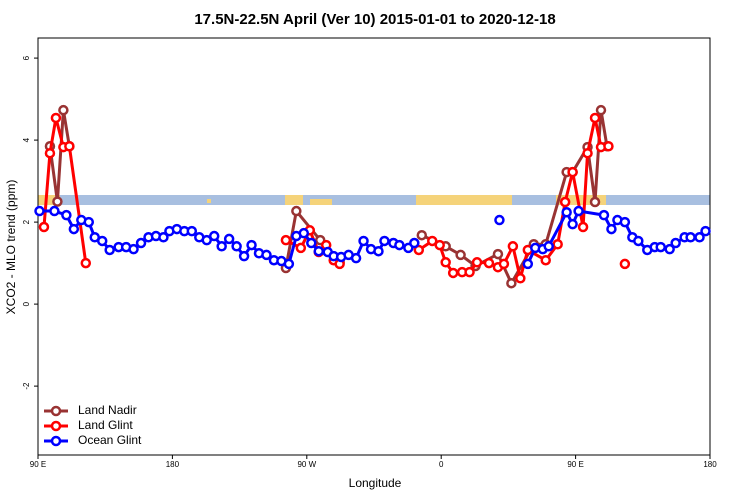  I want to click on map-strip, so click(374, 200).